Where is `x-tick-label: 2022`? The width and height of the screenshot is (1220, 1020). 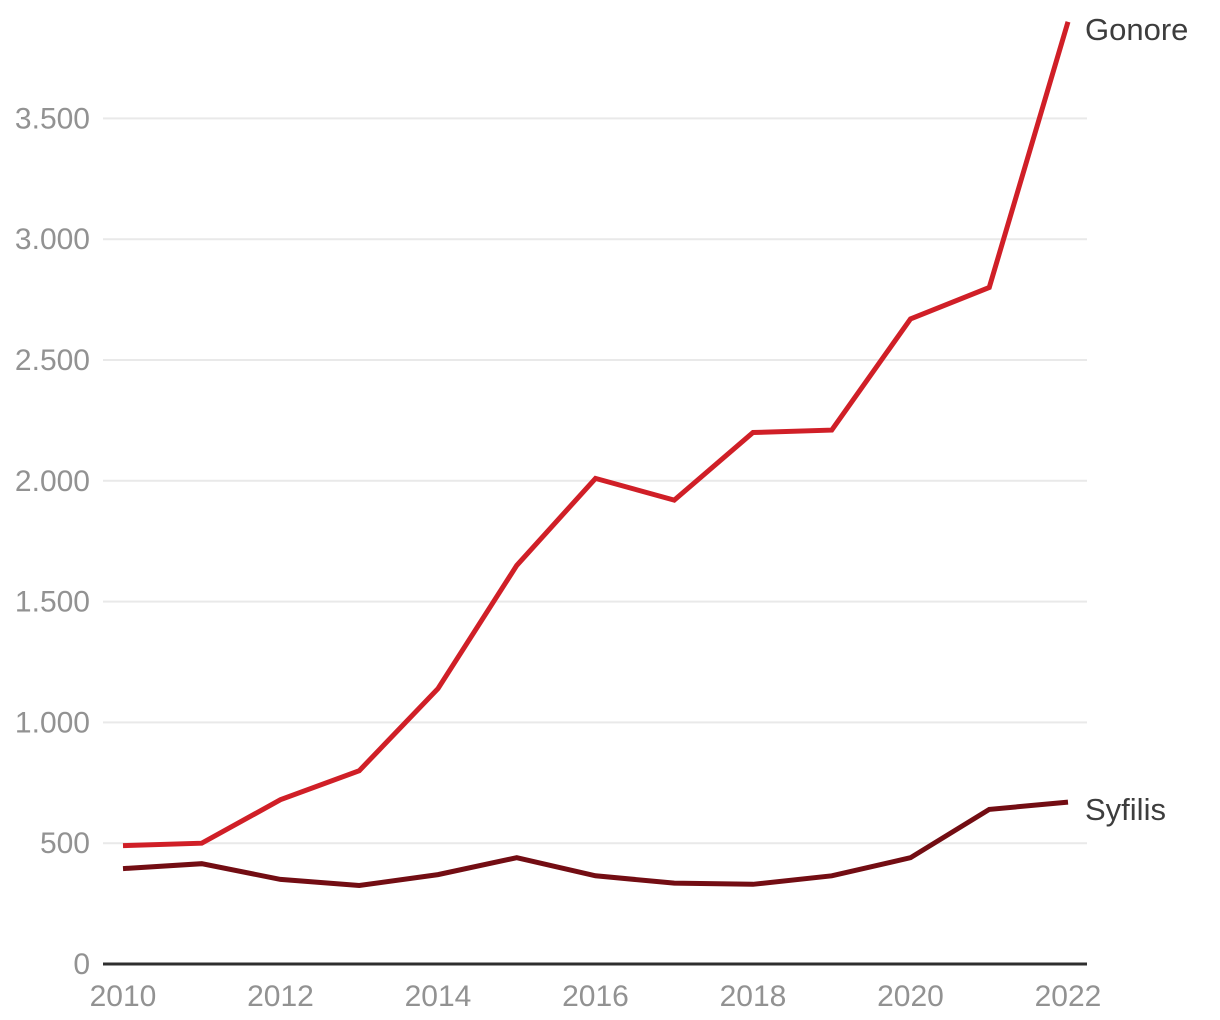 x-tick-label: 2022 is located at coordinates (1068, 996).